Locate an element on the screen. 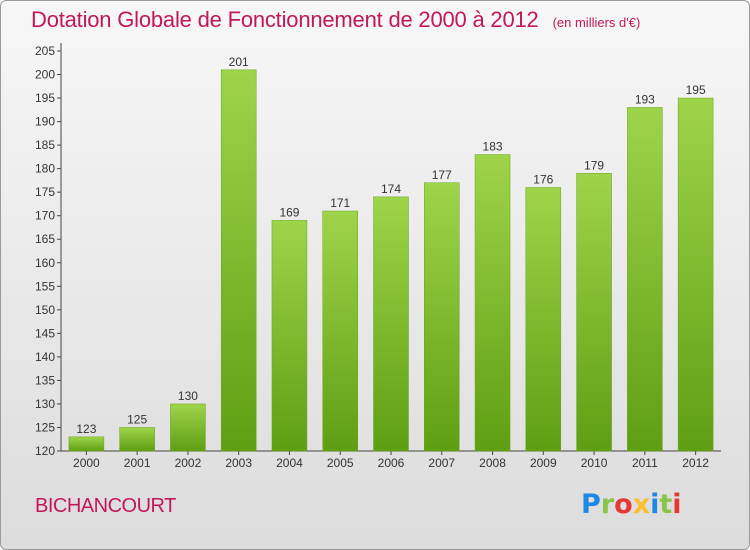 The height and width of the screenshot is (550, 750). bar-2009 is located at coordinates (543, 319).